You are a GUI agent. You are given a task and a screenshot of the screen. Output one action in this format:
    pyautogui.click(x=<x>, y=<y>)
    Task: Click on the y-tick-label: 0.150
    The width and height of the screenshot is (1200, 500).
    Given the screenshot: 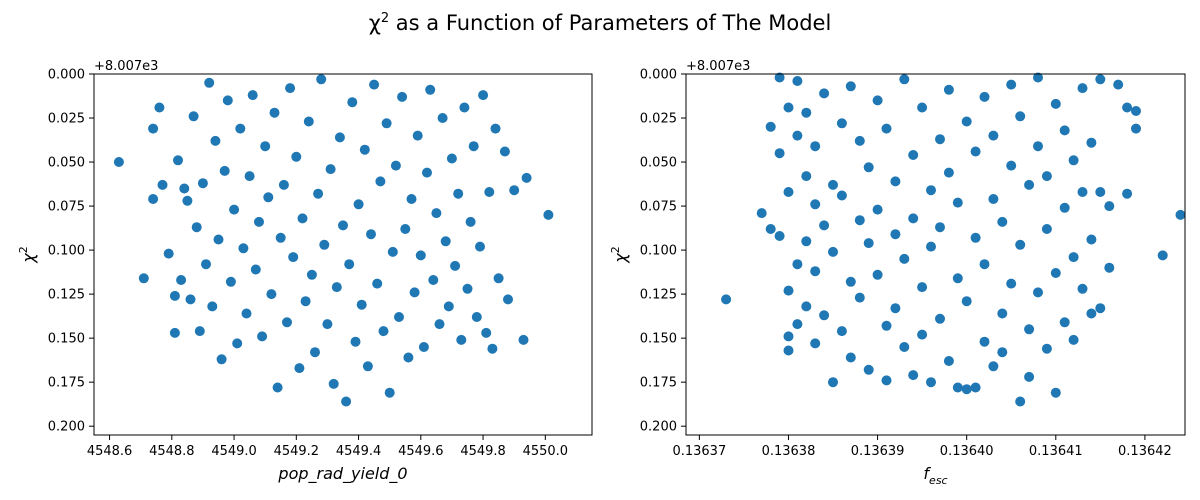 What is the action you would take?
    pyautogui.click(x=66, y=339)
    